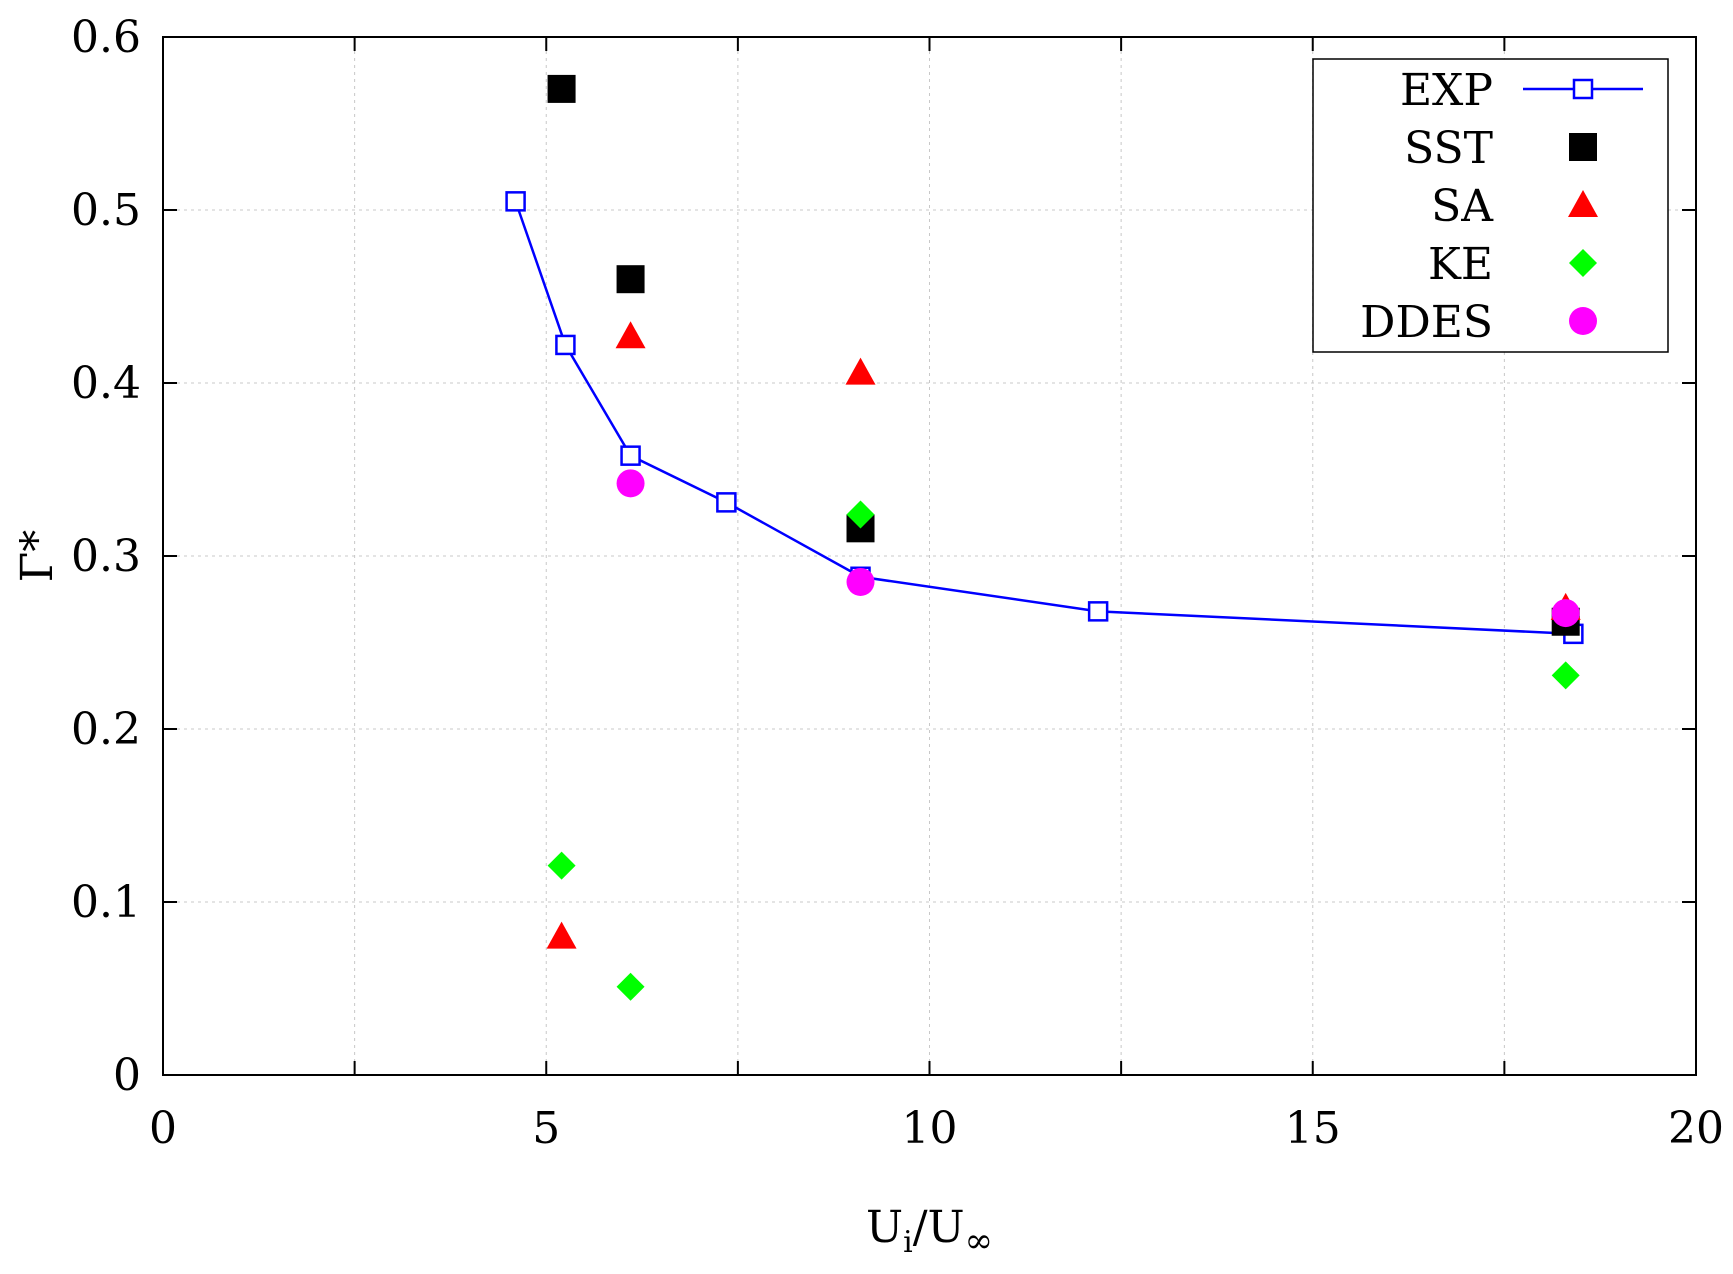  Describe the element at coordinates (1583, 203) in the screenshot. I see `legend-marker-sa` at that location.